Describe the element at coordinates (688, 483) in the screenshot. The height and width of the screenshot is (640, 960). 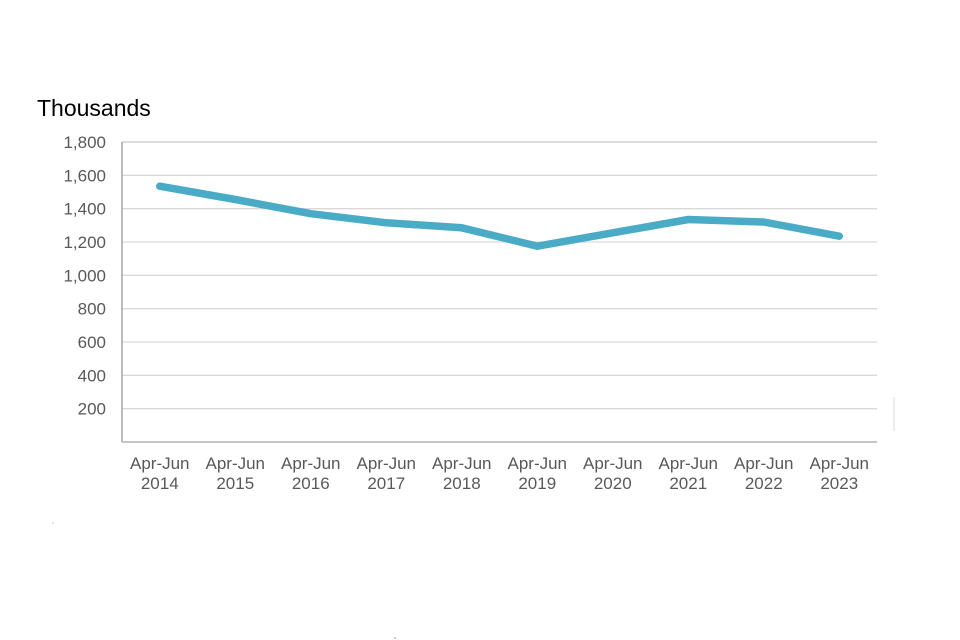
I see `x-tick-label-year: 2021` at that location.